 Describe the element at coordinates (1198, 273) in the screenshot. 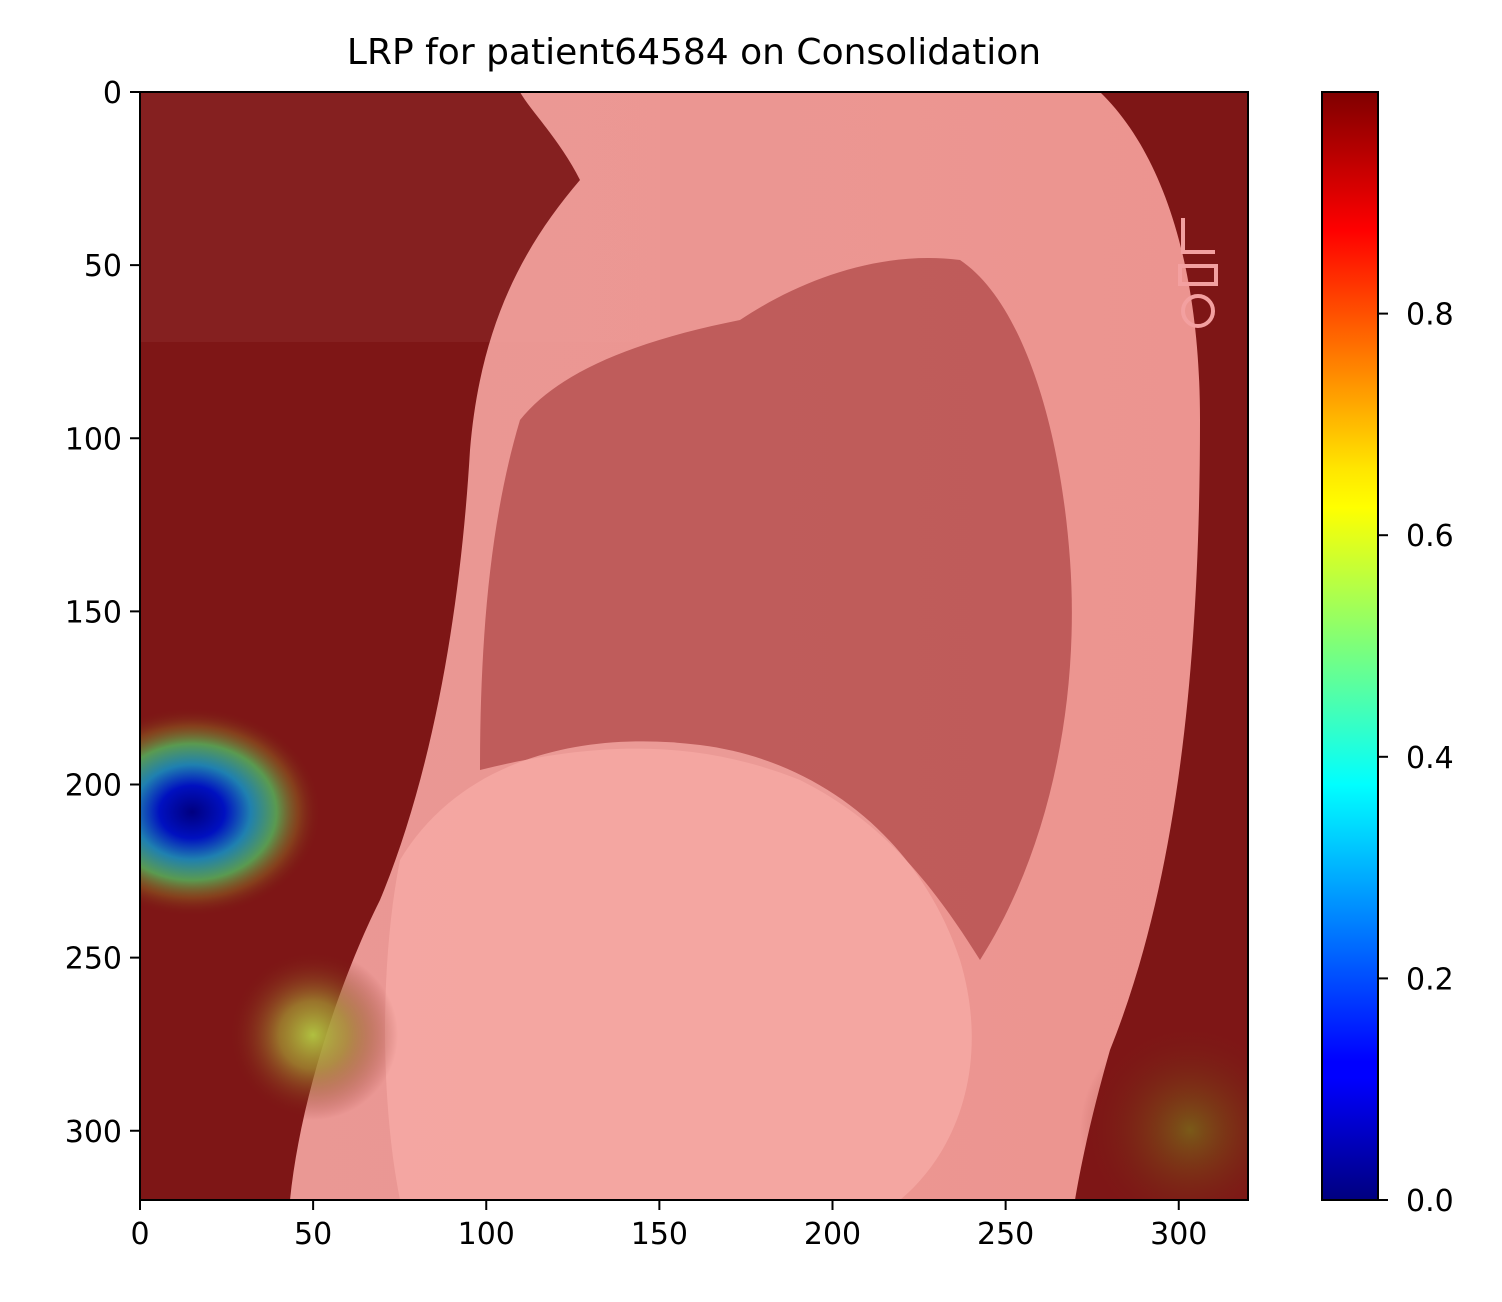

I see `xray-marker` at that location.